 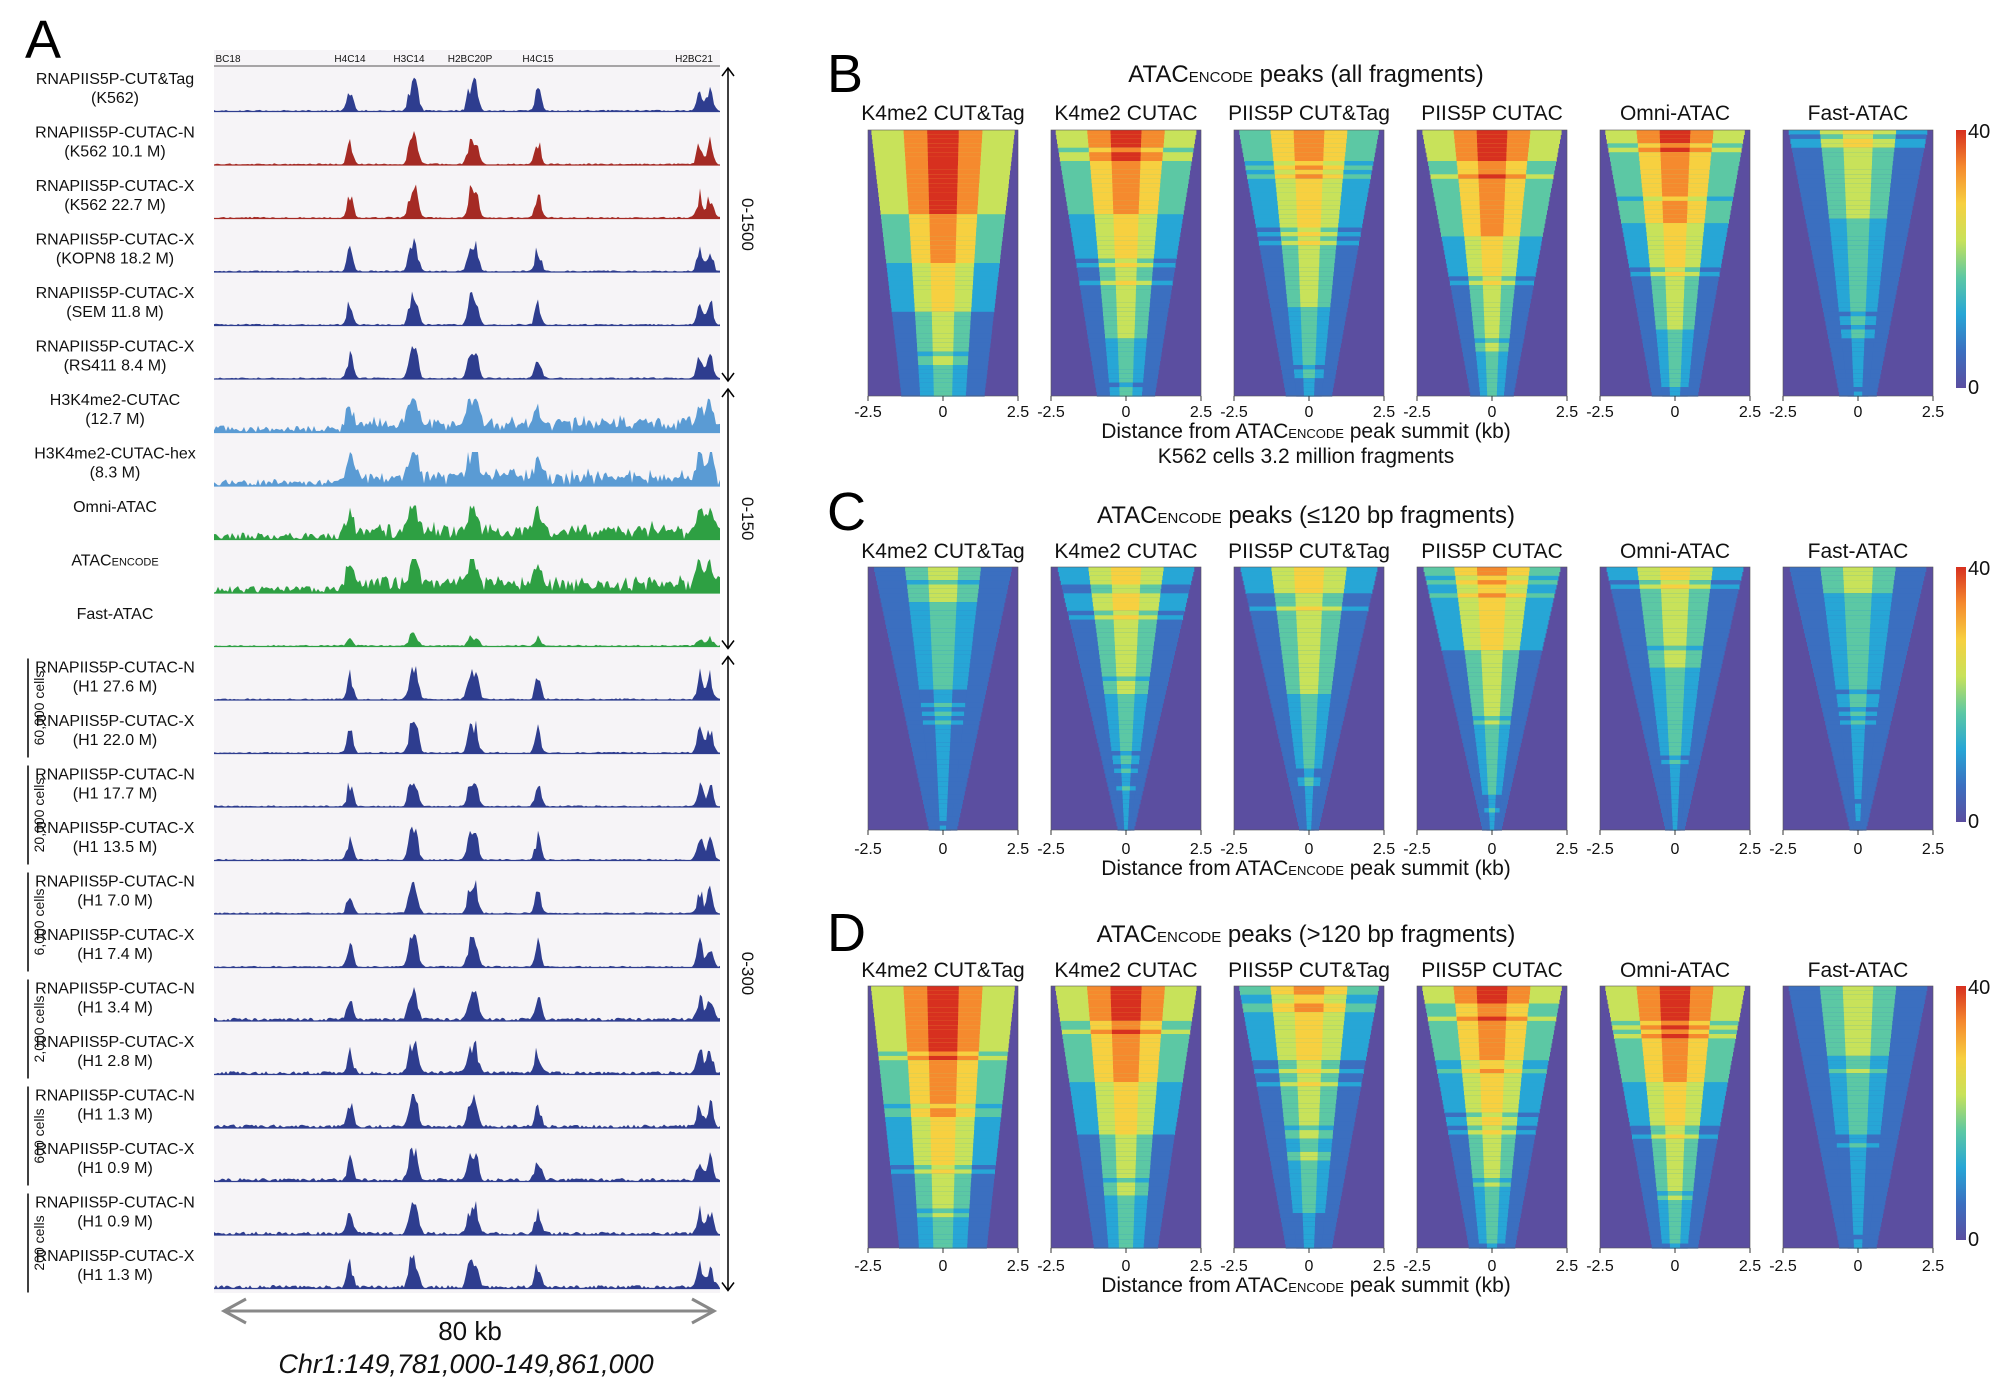 What do you see at coordinates (377, 680) in the screenshot?
I see `track-row: RNAPIIS5P-CUTAC-N (H1 27.6 M)` at bounding box center [377, 680].